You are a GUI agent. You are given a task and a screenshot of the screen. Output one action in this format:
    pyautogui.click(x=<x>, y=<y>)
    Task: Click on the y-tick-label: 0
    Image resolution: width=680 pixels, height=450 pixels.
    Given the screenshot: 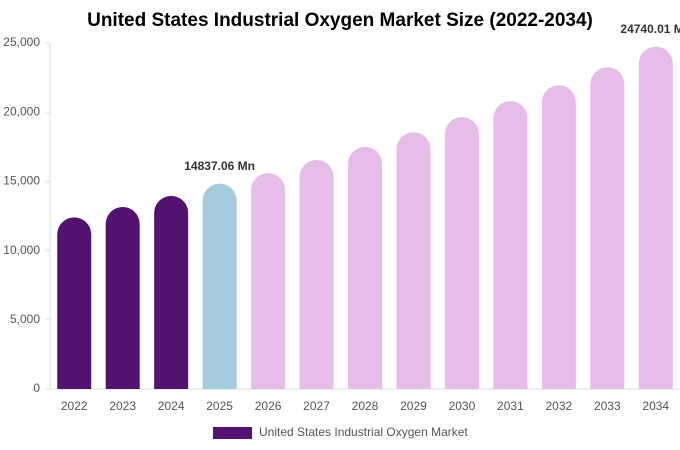 What is the action you would take?
    pyautogui.click(x=36, y=388)
    